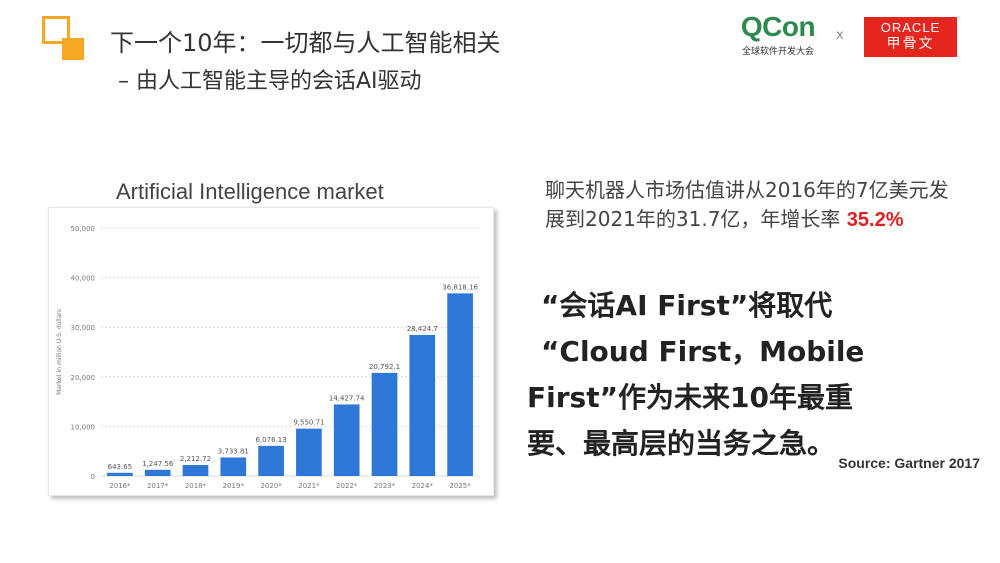 The width and height of the screenshot is (1000, 563). I want to click on logo-square-outline, so click(56, 30).